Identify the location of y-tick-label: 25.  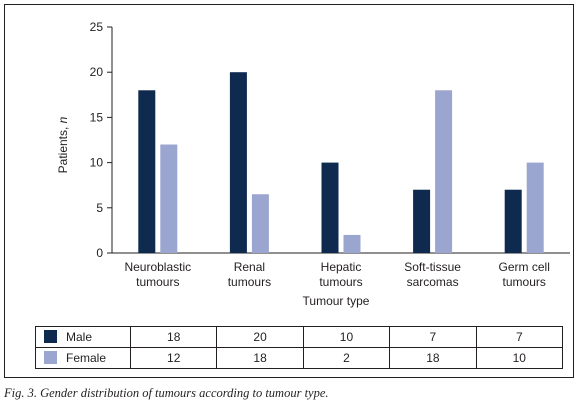
(97, 27).